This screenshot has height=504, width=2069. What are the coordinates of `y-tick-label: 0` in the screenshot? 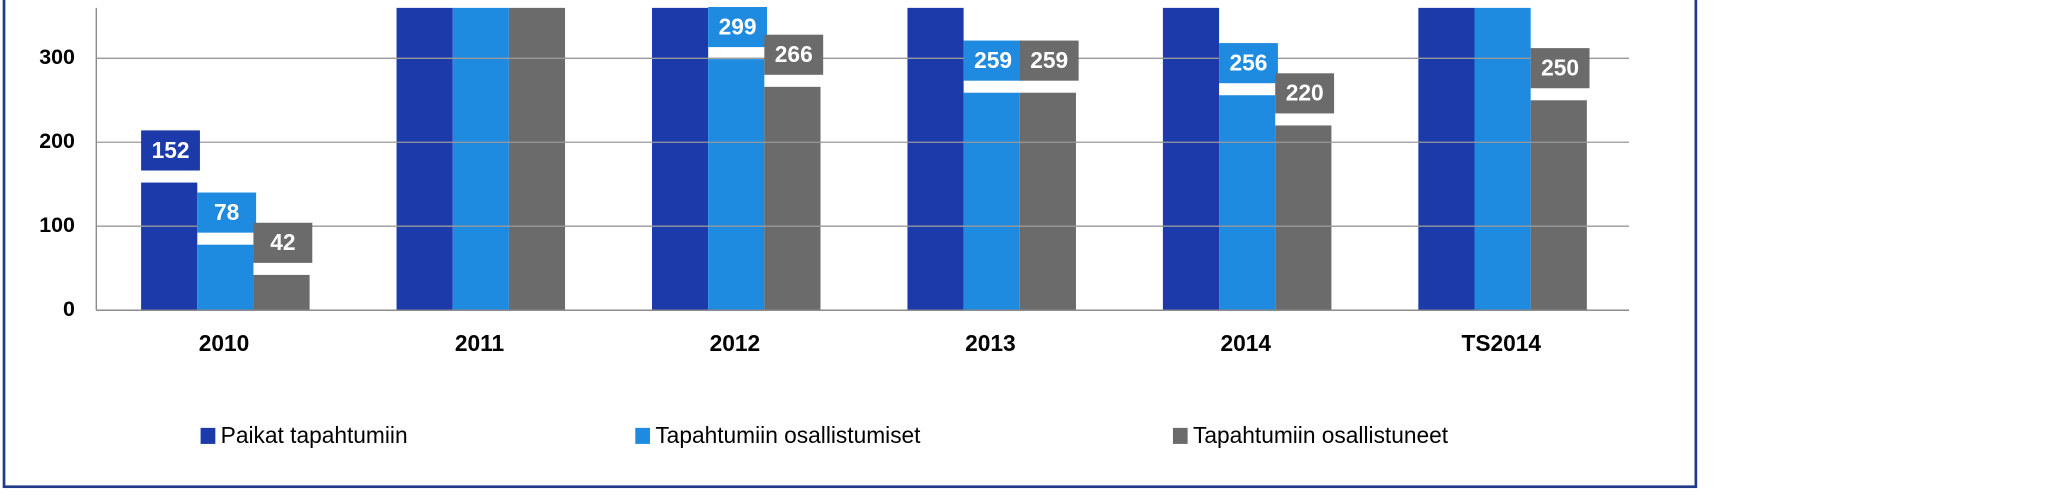 It's located at (69, 309).